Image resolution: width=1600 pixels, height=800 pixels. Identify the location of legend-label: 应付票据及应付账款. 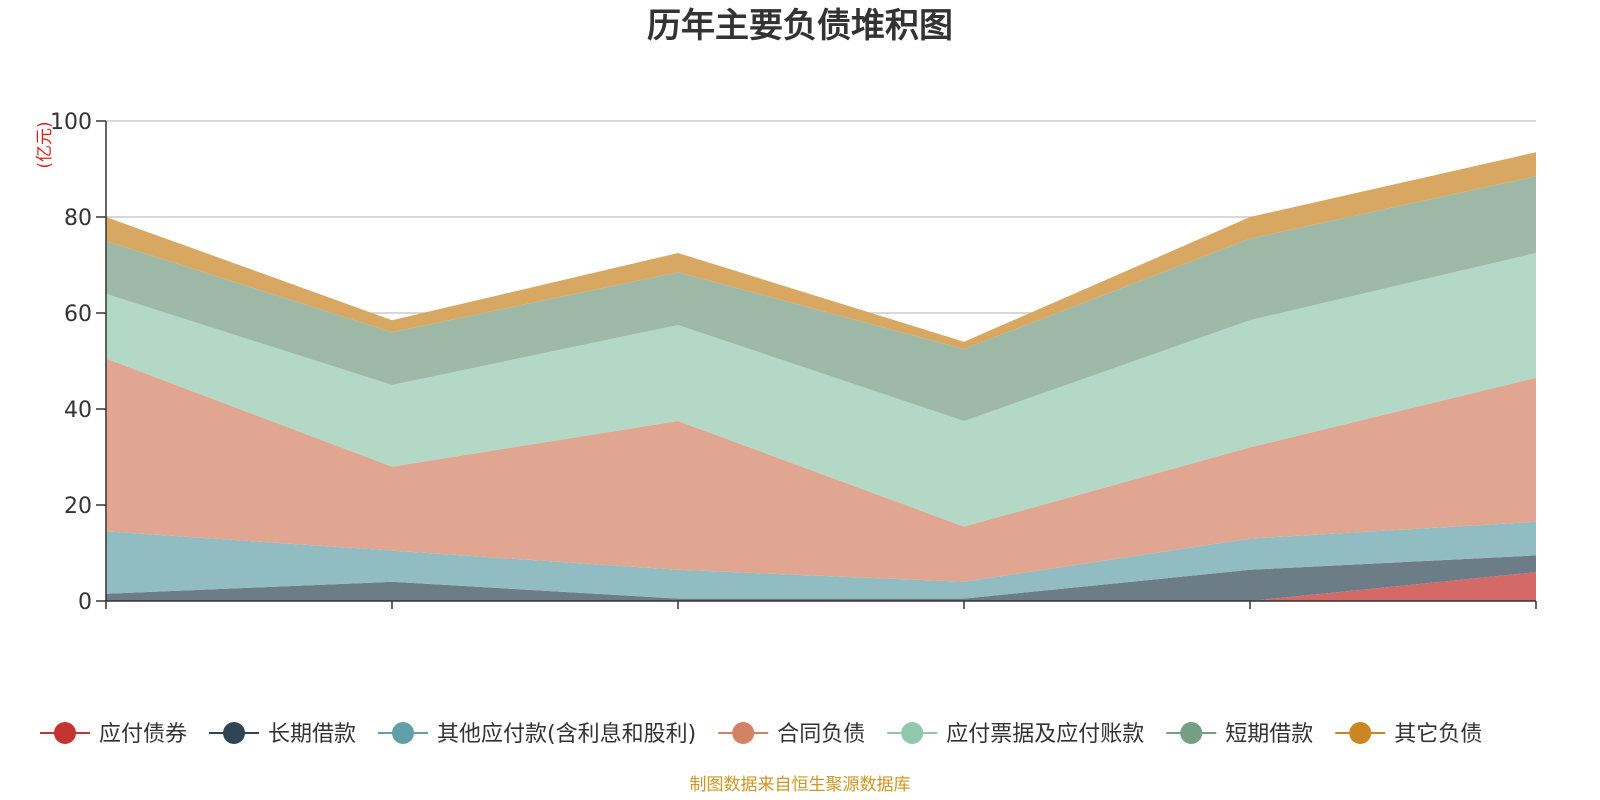
(1045, 734).